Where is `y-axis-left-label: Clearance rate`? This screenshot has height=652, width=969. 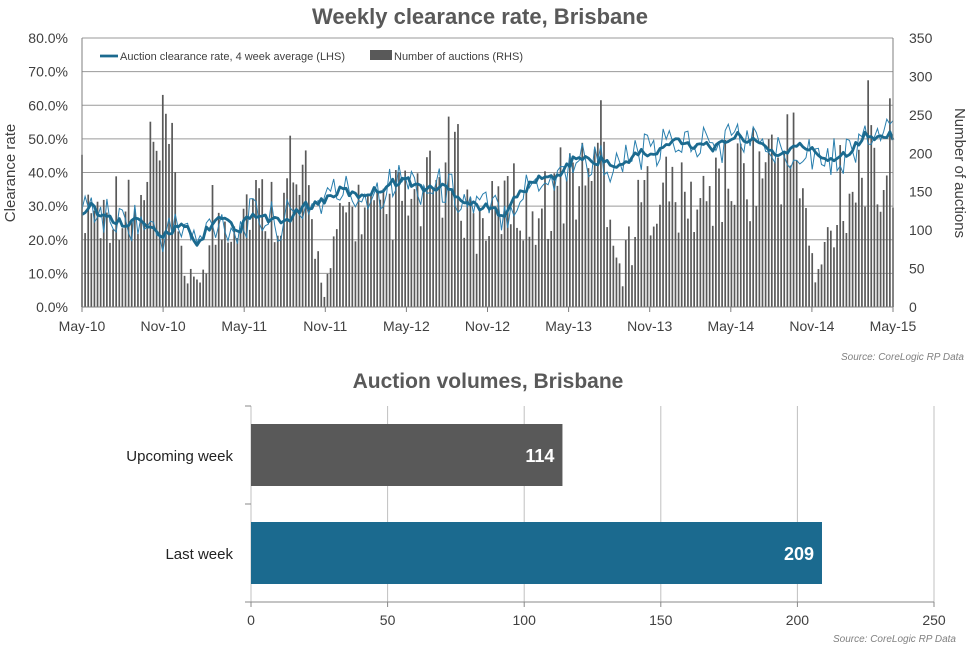
y-axis-left-label: Clearance rate is located at coordinates (10, 173).